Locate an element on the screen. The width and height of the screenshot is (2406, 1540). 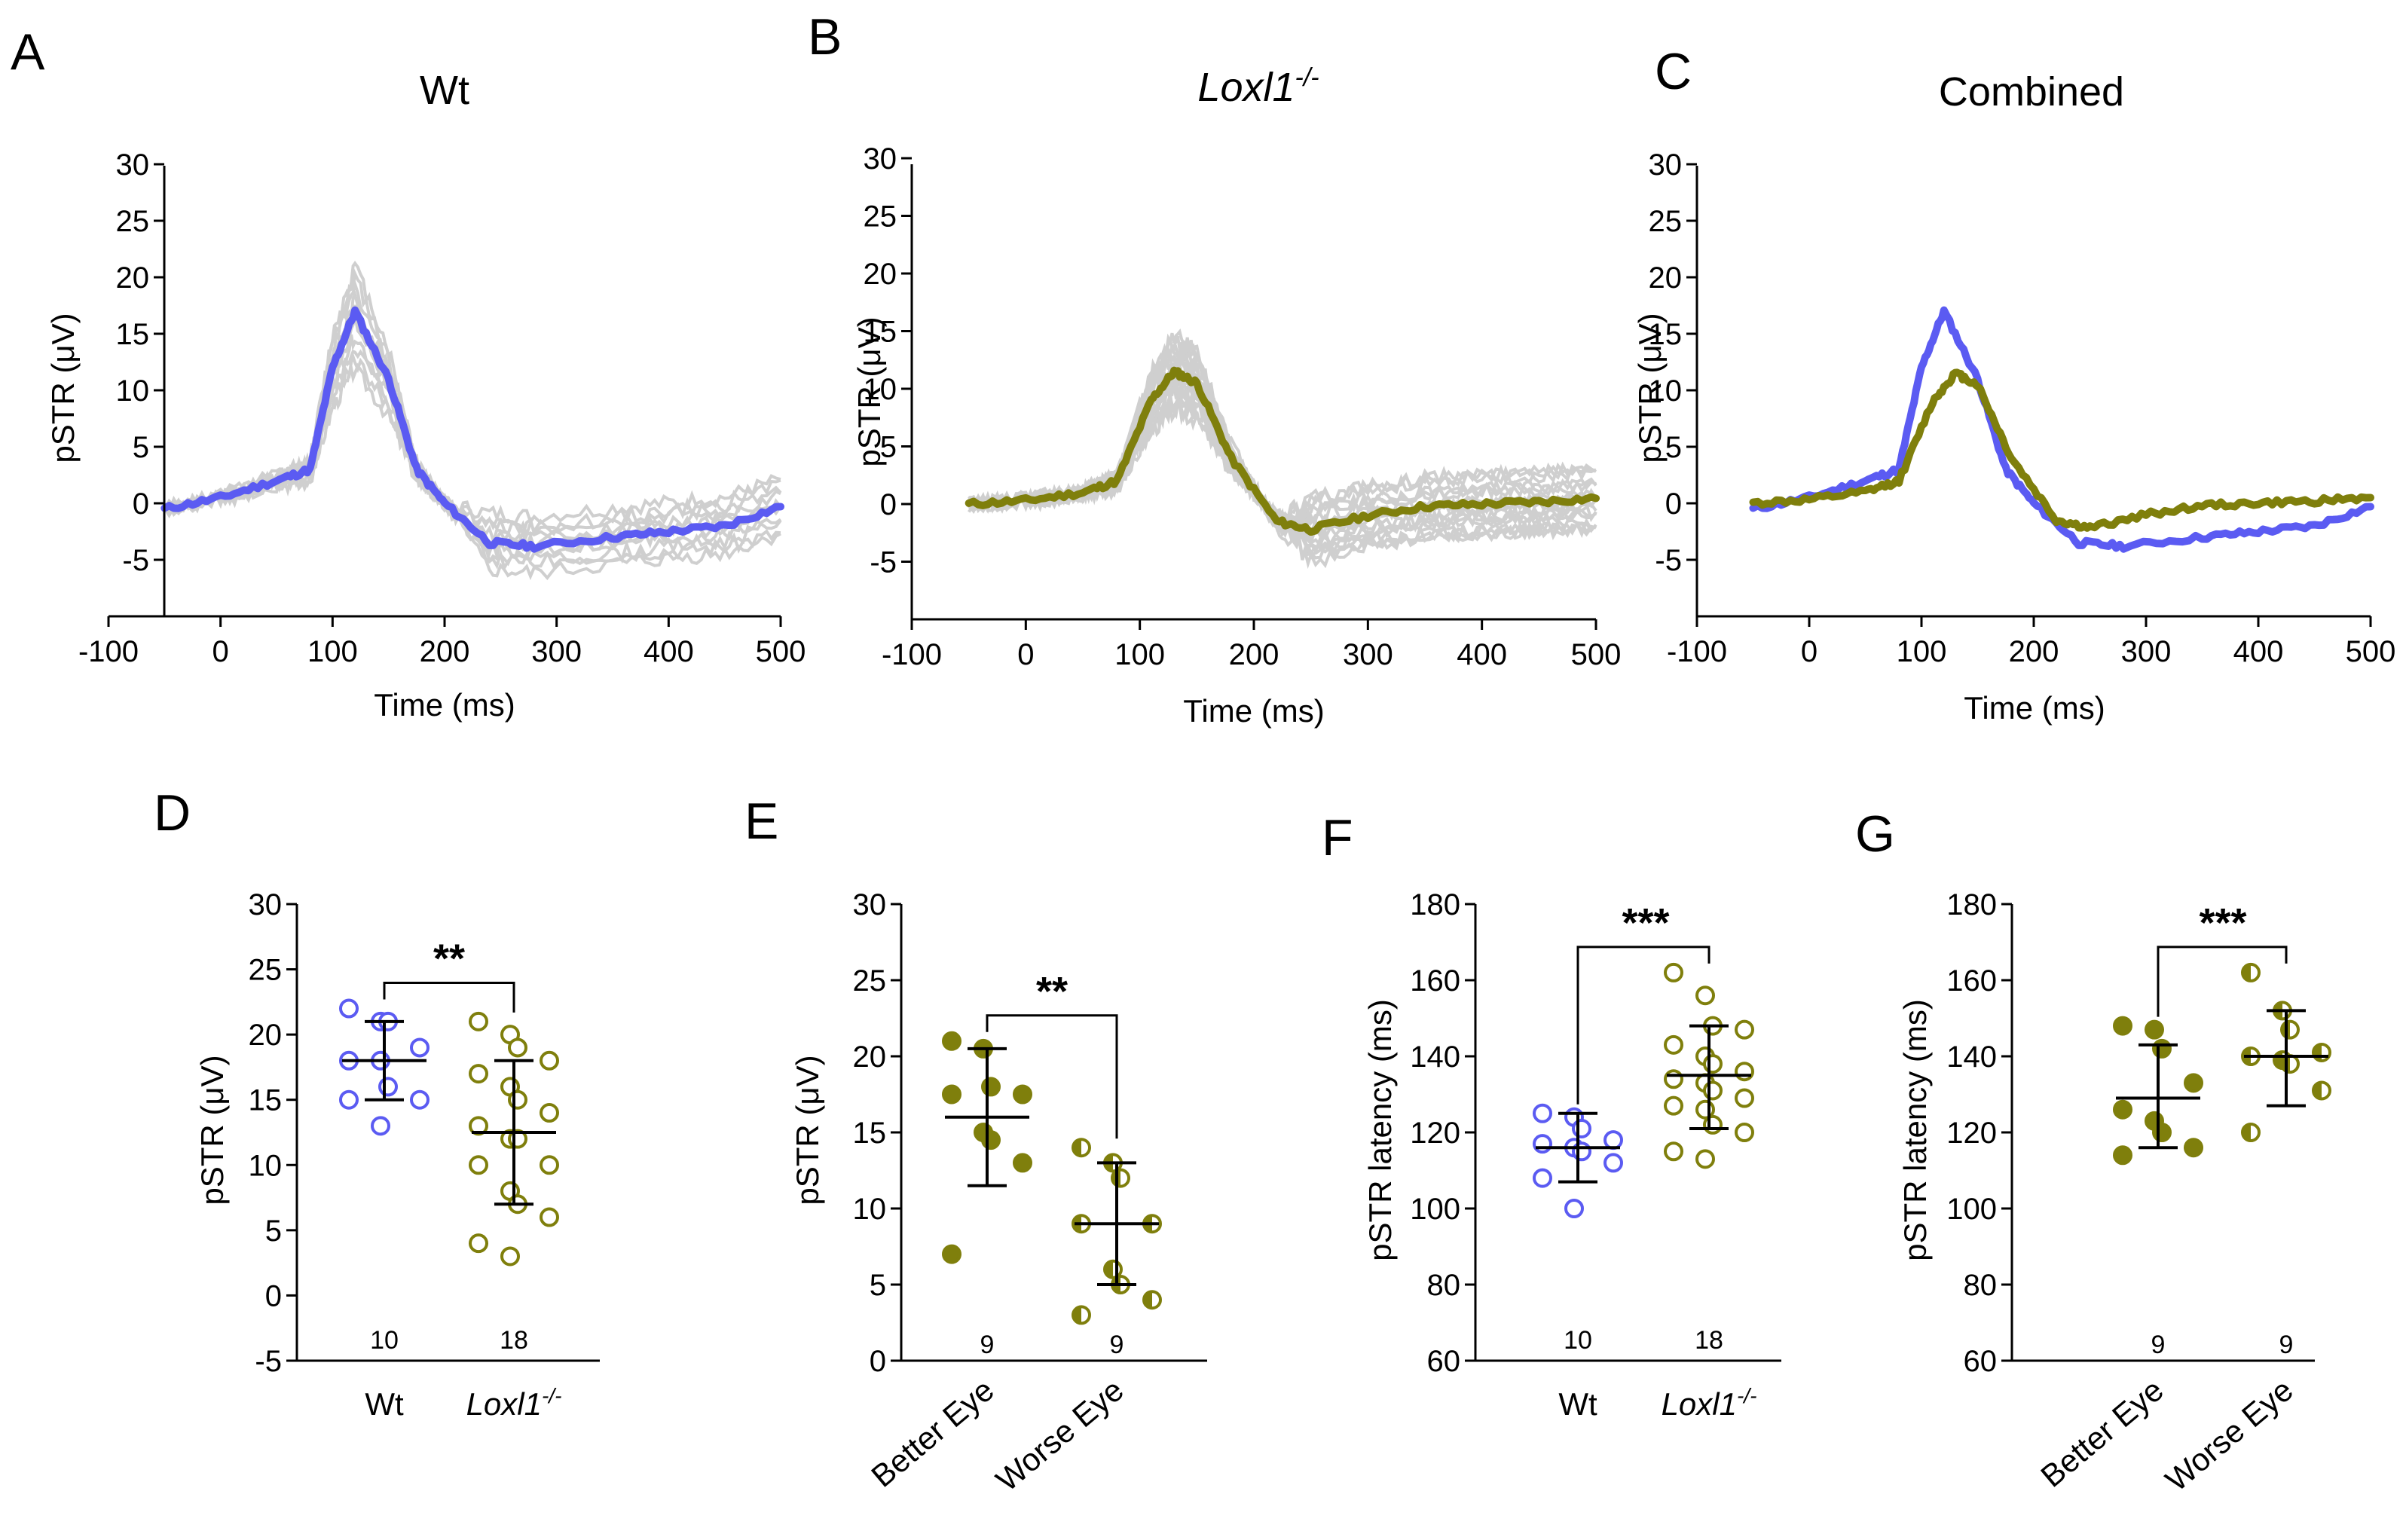
panel-e-ytick-label: 5 is located at coordinates (878, 1285).